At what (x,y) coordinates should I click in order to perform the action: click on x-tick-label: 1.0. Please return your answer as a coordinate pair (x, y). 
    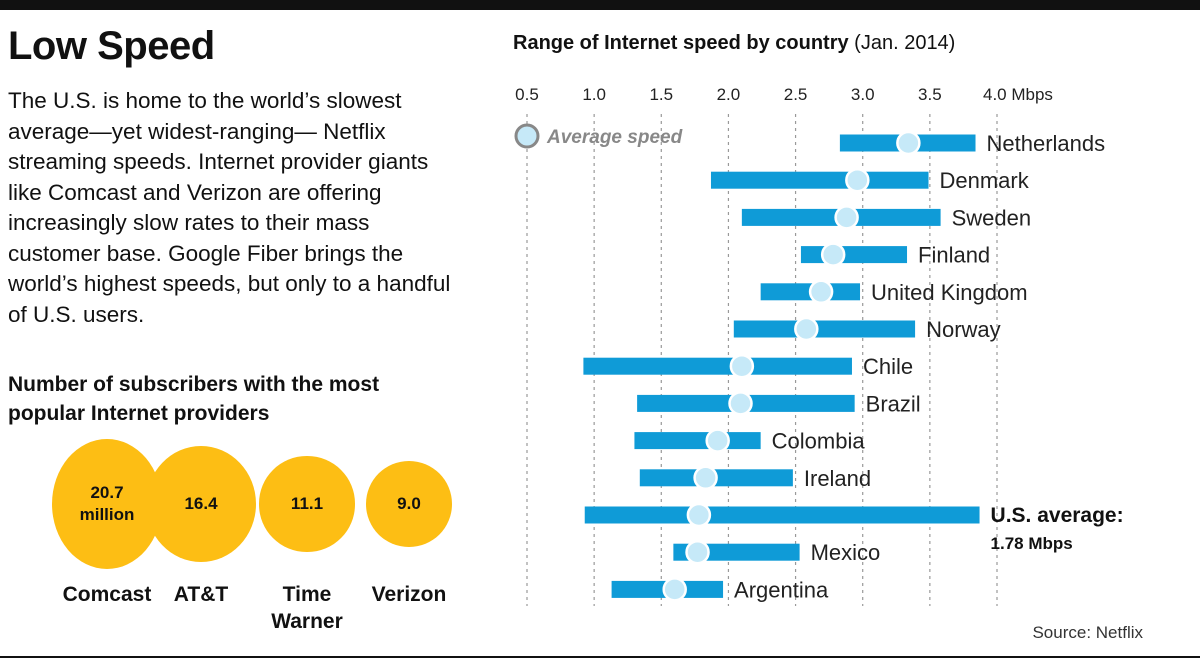
    Looking at the image, I should click on (594, 94).